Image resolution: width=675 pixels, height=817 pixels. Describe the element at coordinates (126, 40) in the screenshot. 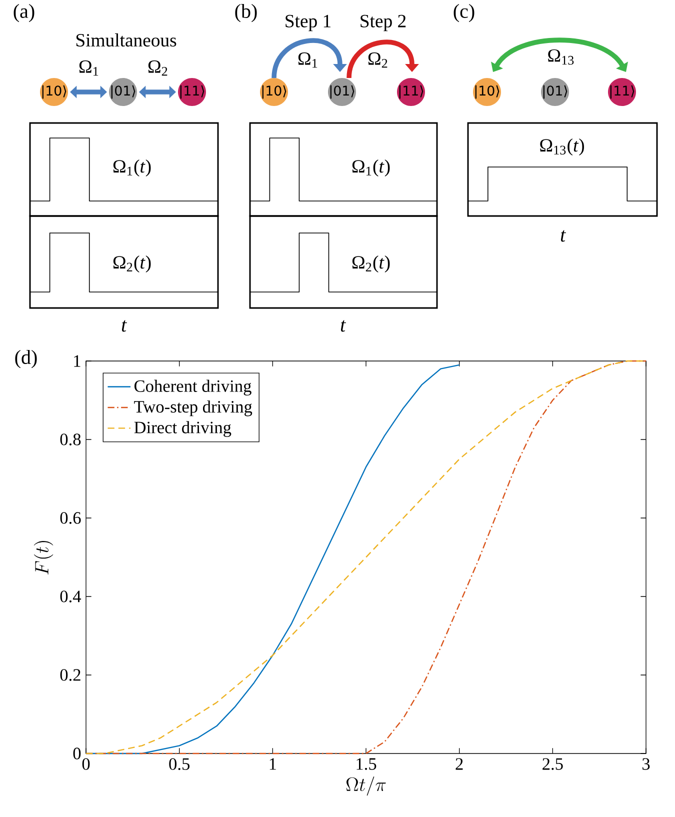

I see `text: Simultaneous` at that location.